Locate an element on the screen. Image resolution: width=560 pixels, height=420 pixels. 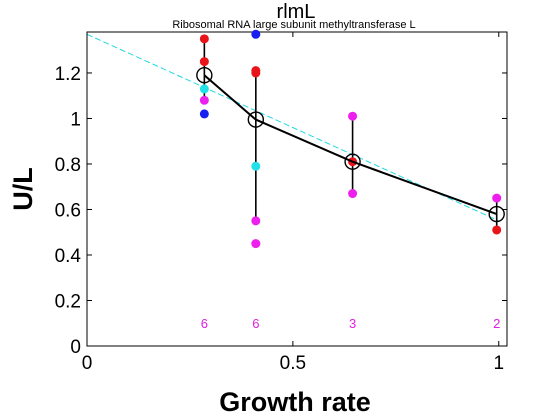
y-axis-label: U/L is located at coordinates (23, 189).